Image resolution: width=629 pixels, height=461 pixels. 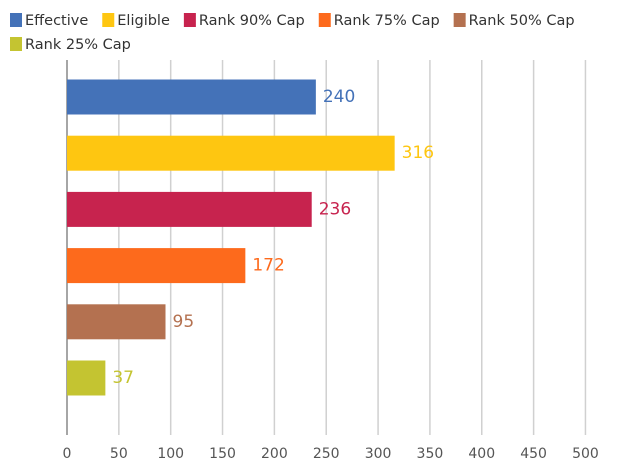 What do you see at coordinates (170, 453) in the screenshot?
I see `x-tick-label: 100` at bounding box center [170, 453].